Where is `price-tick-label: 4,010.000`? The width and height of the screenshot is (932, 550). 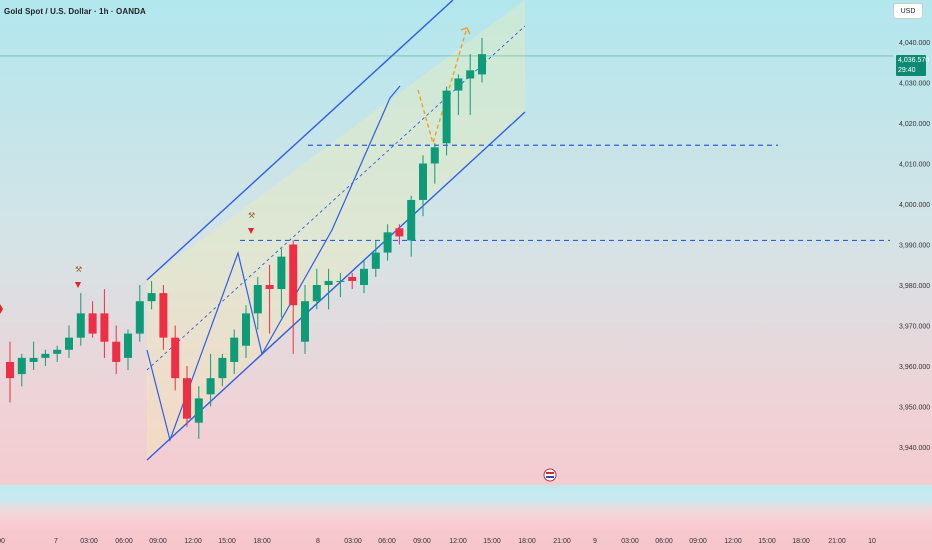 price-tick-label: 4,010.000 is located at coordinates (914, 165).